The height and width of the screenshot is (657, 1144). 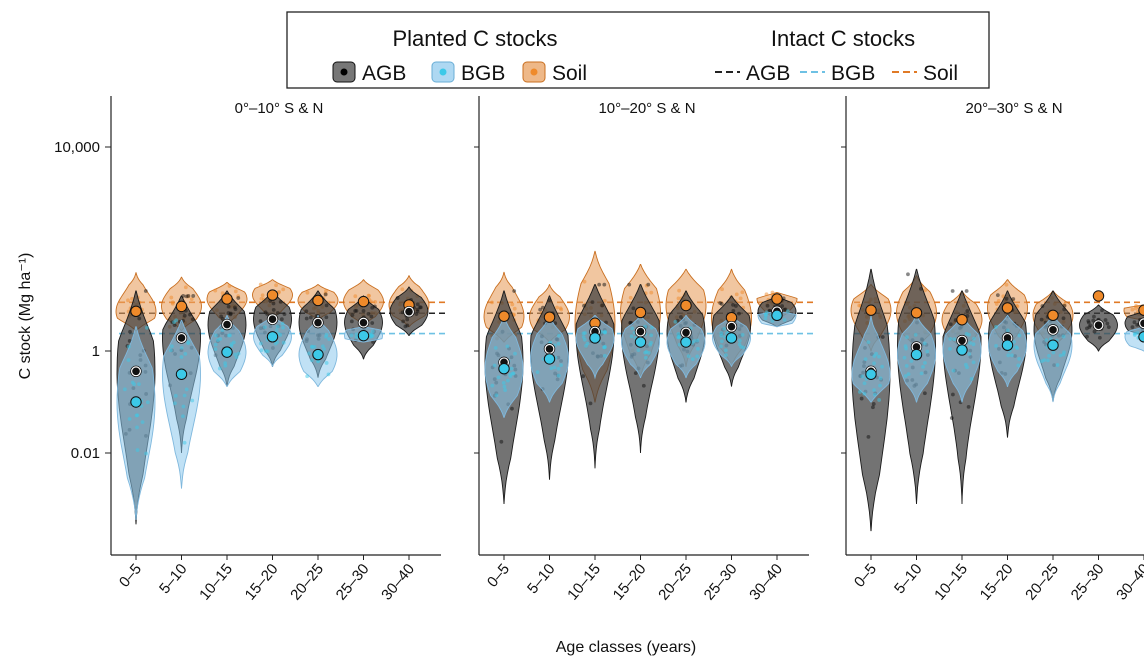 I want to click on bgb-violin, so click(x=181, y=404).